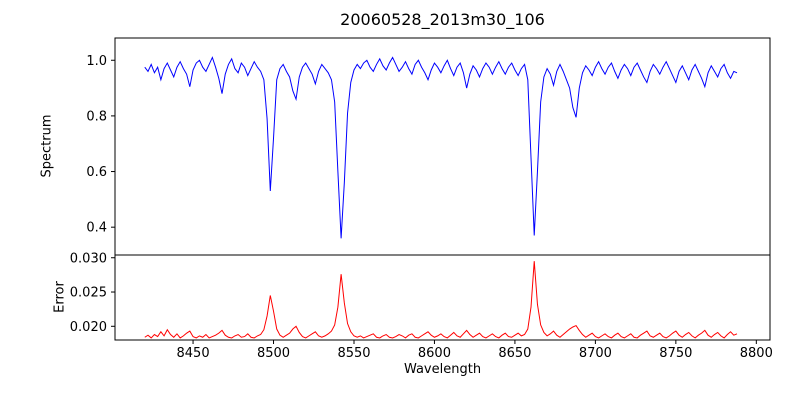 The width and height of the screenshot is (800, 400). I want to click on error-y-tick-label: 0.030, so click(88, 258).